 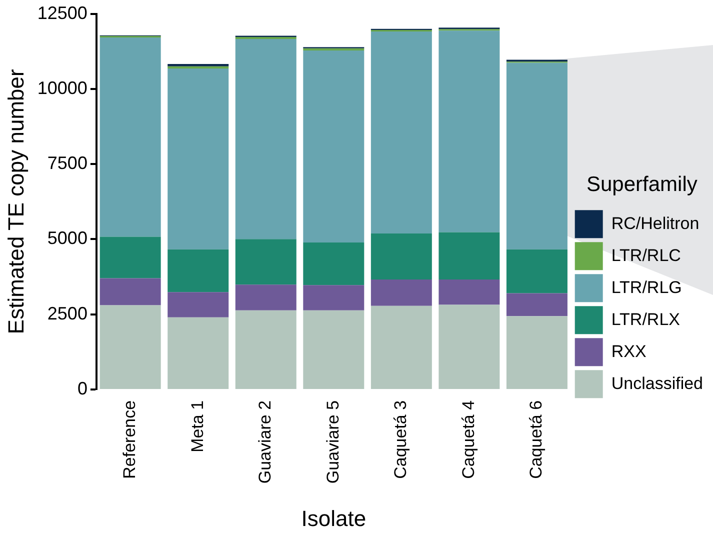 I want to click on x-tick-label: Meta 1, so click(x=197, y=426).